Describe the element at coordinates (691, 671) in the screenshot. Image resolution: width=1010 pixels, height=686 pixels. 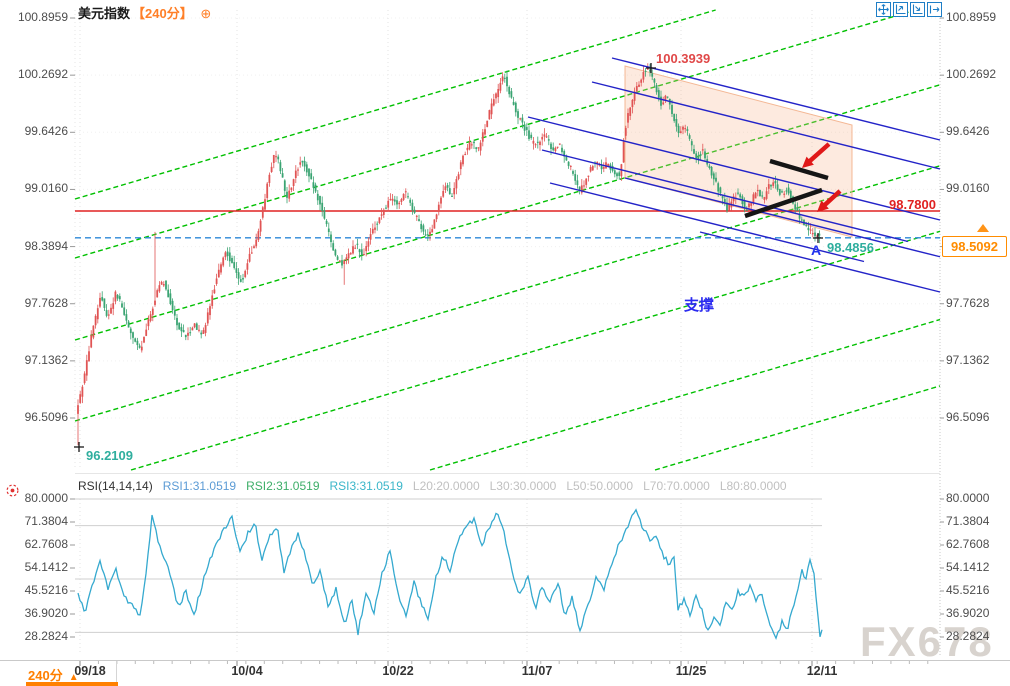
I see `x-axis-date-label: 11/25` at that location.